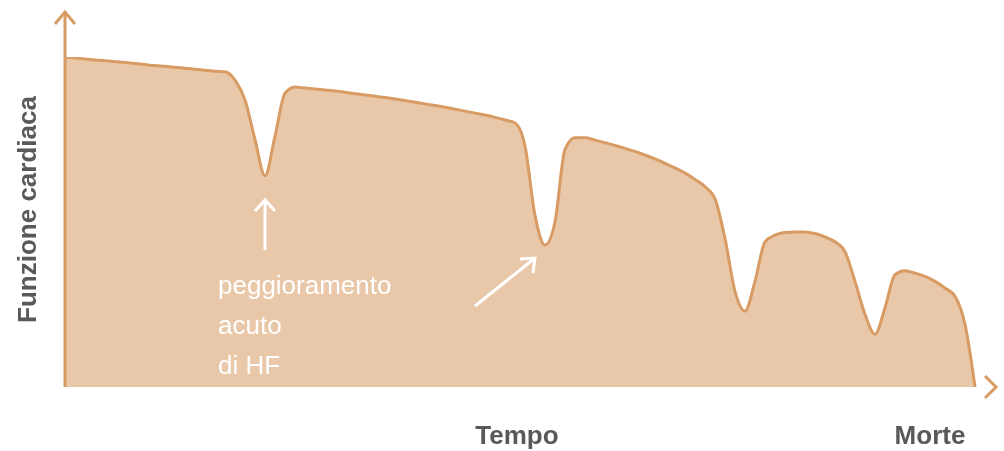 This screenshot has height=451, width=1004. What do you see at coordinates (930, 435) in the screenshot?
I see `text: Morte` at bounding box center [930, 435].